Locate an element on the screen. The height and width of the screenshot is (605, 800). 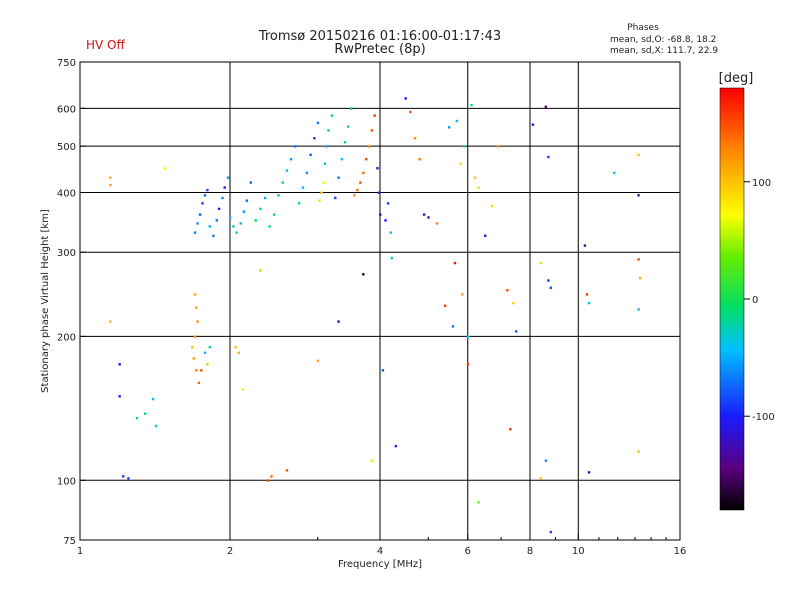
y-axis-ticks: 75 100 200 300 400 500 600 750 is located at coordinates (71, 302).